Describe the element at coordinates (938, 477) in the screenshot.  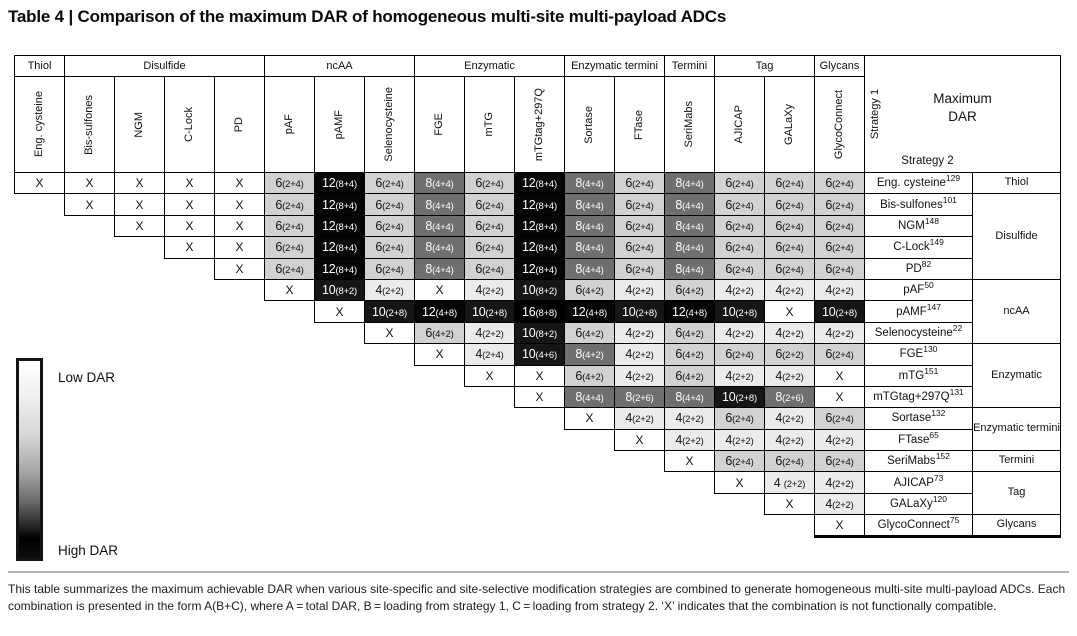
I see `reference-superscript: 73` at that location.